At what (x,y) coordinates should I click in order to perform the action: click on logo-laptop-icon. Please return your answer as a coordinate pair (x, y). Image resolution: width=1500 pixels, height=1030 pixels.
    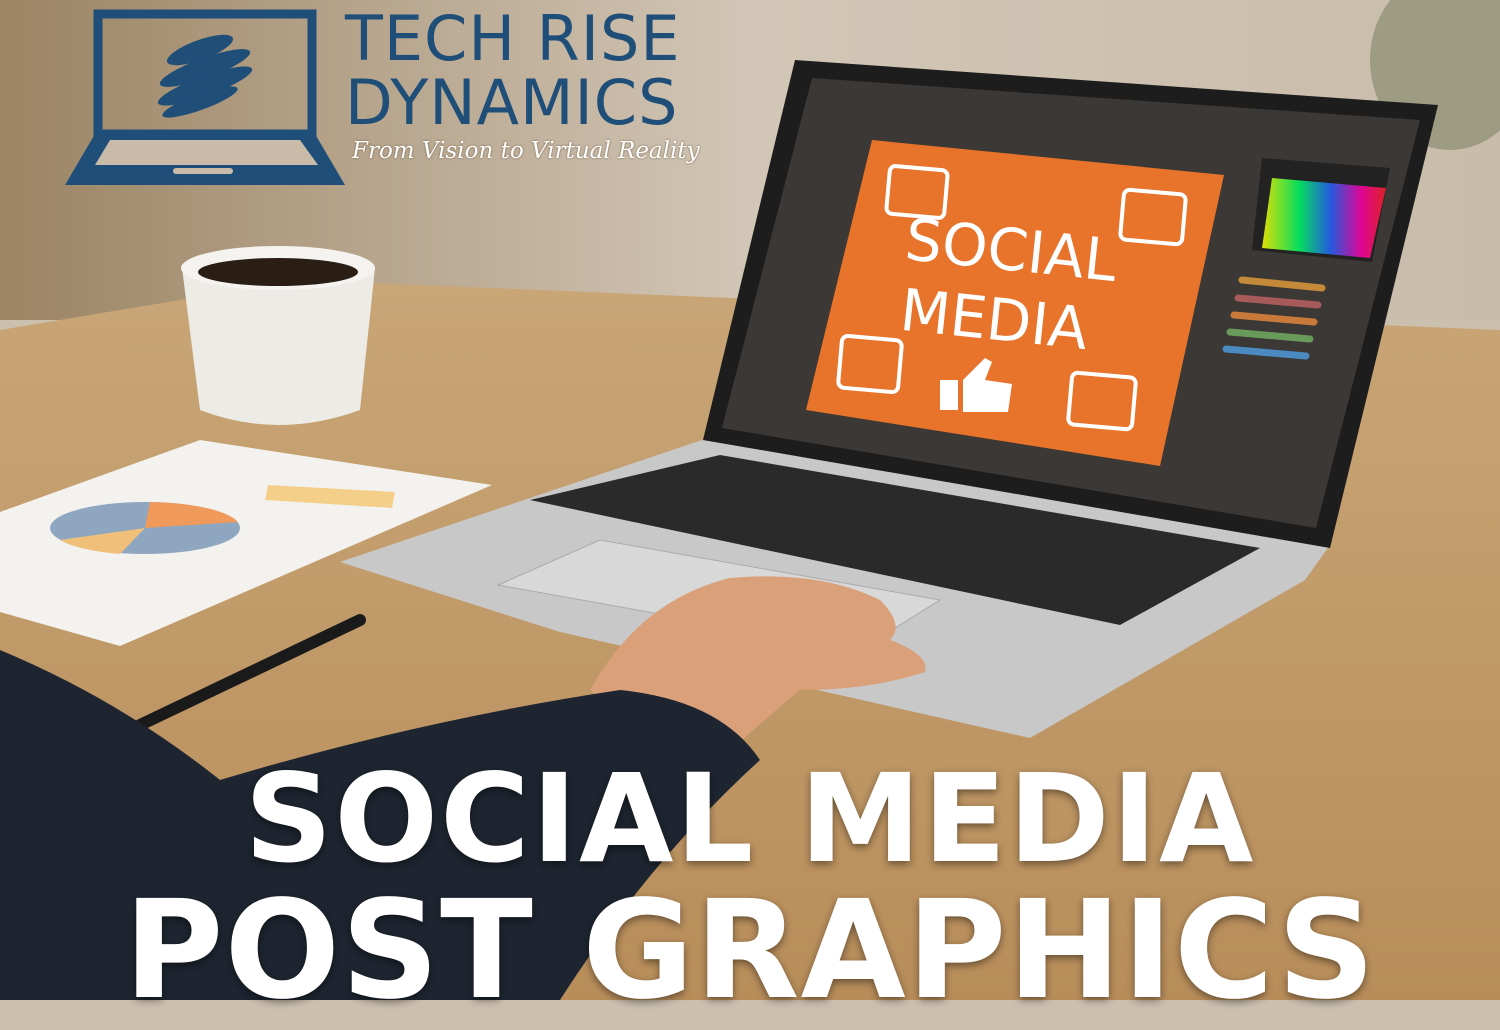
    Looking at the image, I should click on (205, 97).